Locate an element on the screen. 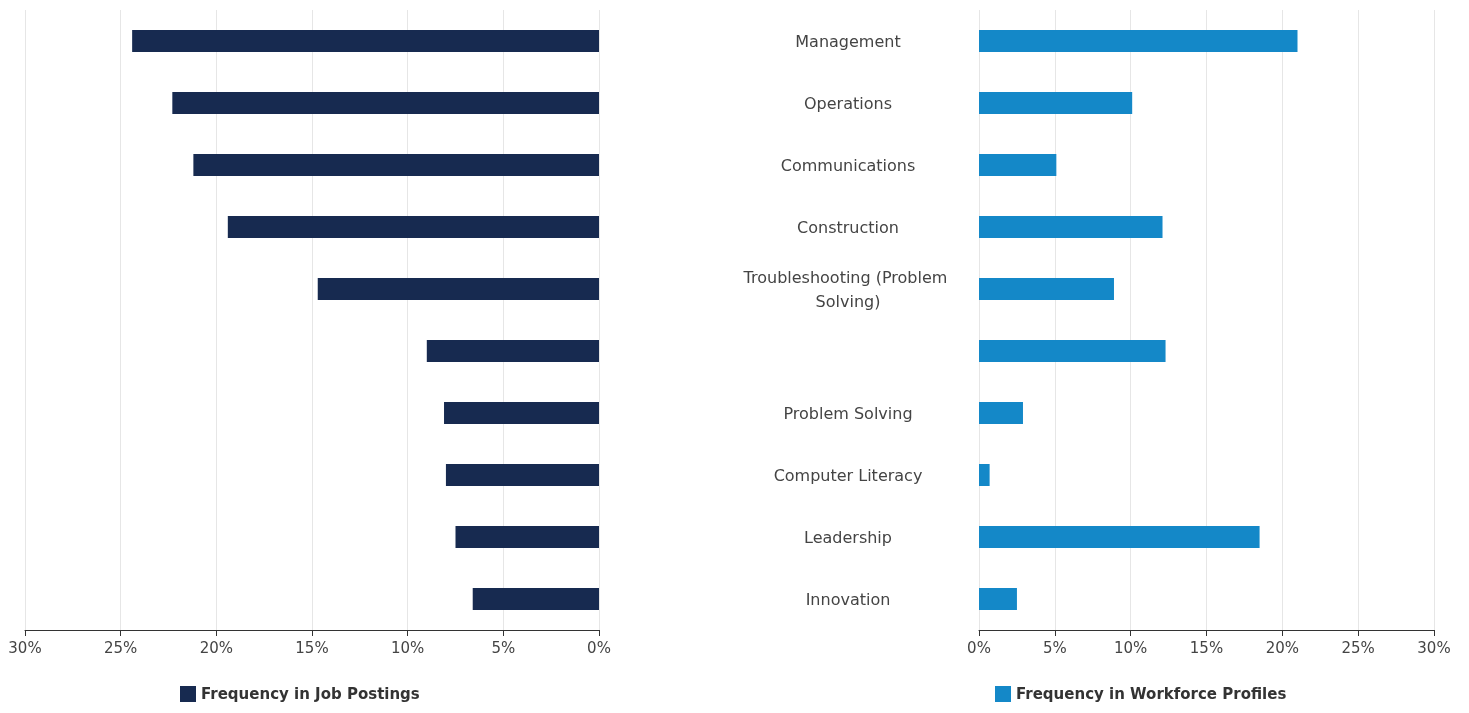 This screenshot has width=1469, height=713. y-tick-label: Troubleshooting (Problem Solving) is located at coordinates (847, 289).